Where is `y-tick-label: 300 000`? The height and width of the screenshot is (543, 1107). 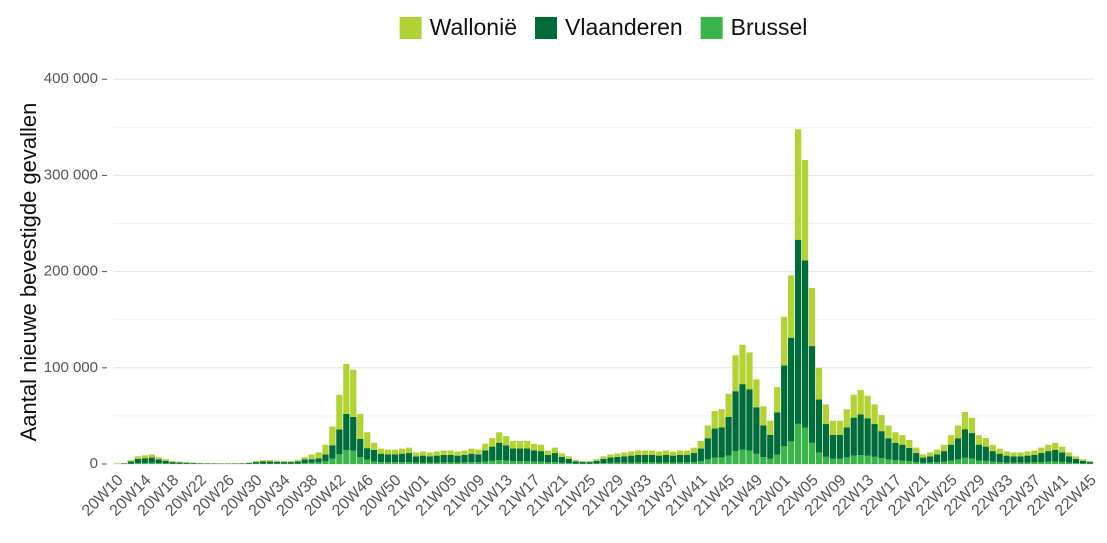 y-tick-label: 300 000 is located at coordinates (71, 174).